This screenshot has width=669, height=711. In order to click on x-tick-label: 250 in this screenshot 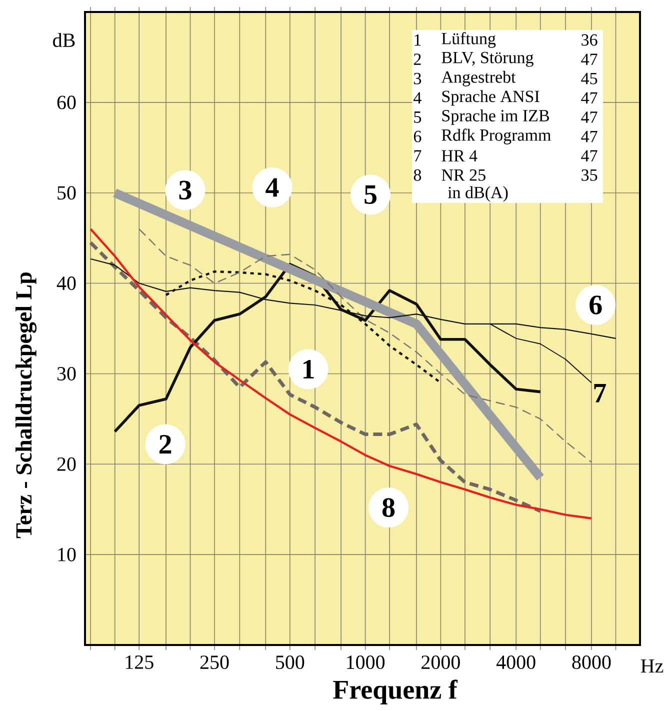, I will do `click(214, 663)`.